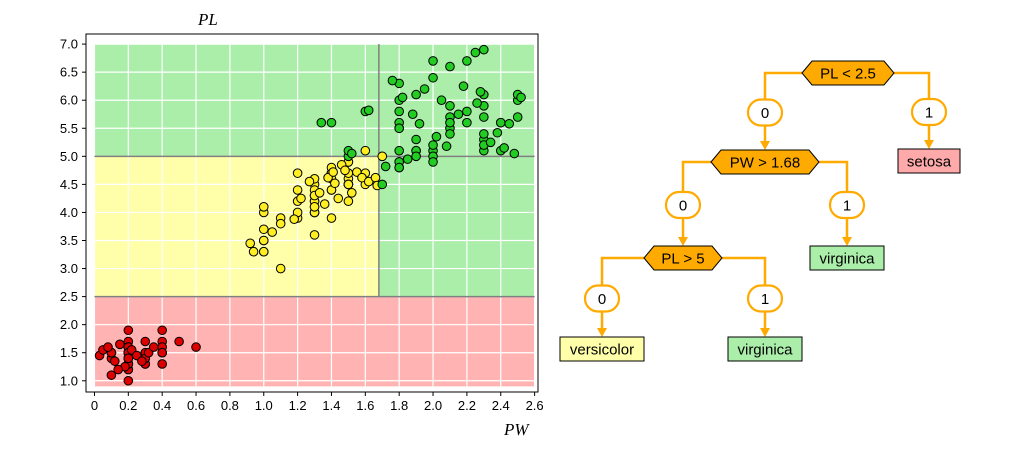 The height and width of the screenshot is (453, 1021). I want to click on x-tick-label: 1.0, so click(264, 405).